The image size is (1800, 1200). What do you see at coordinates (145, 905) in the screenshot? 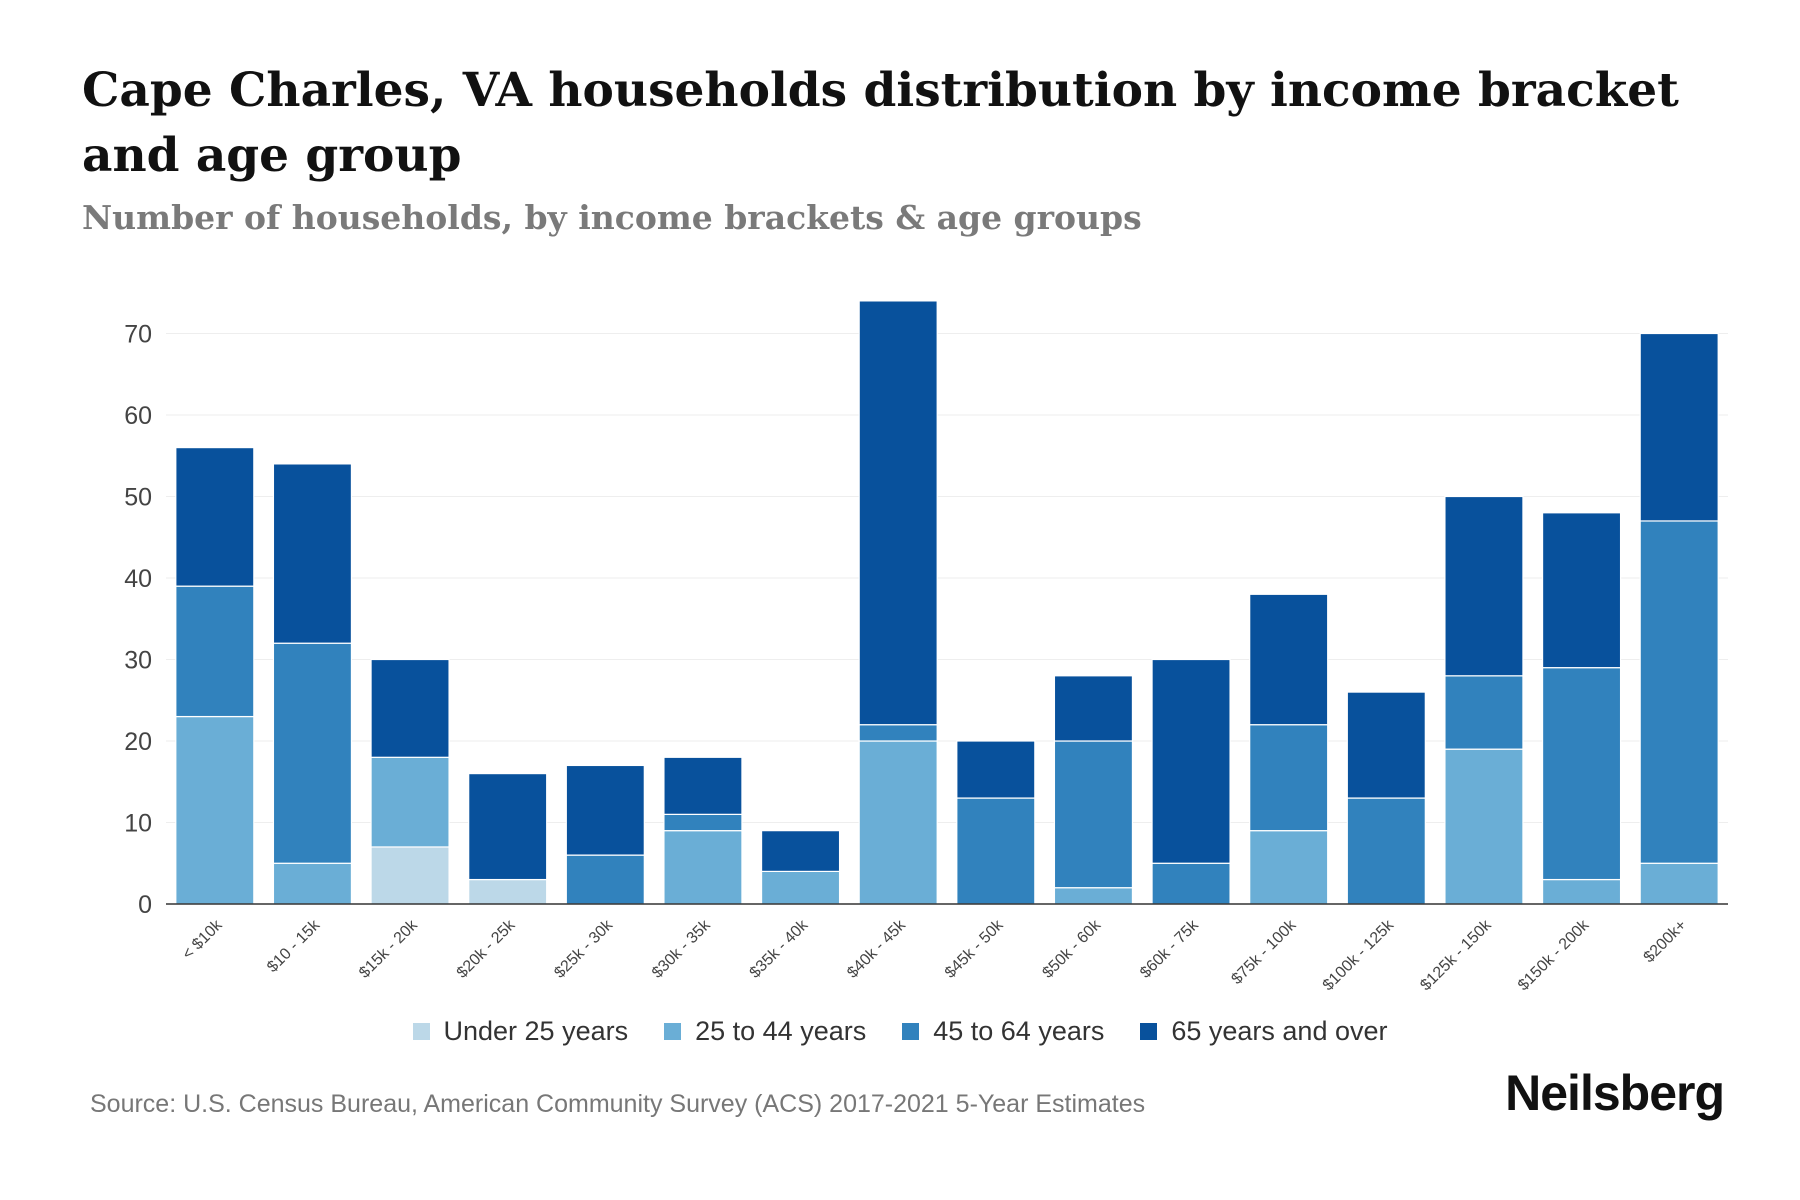
I see `y-tick-label: 0` at bounding box center [145, 905].